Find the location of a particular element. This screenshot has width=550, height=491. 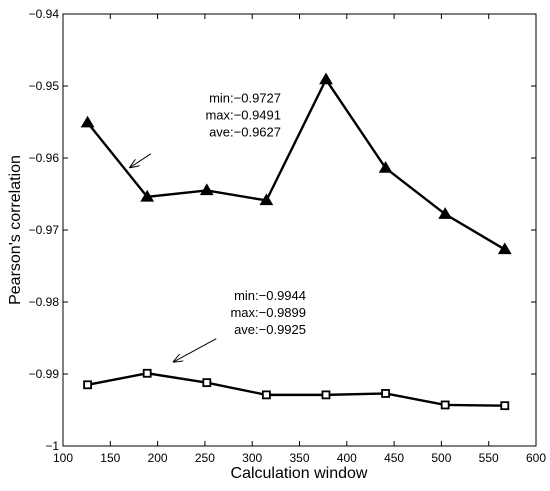

annotation-text: max:−0.9899 is located at coordinates (268, 312).